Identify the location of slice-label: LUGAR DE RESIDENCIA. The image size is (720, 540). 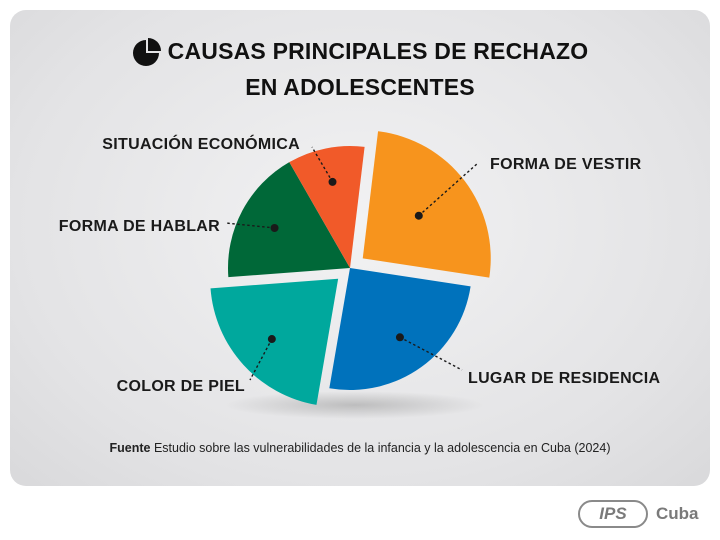
(564, 378).